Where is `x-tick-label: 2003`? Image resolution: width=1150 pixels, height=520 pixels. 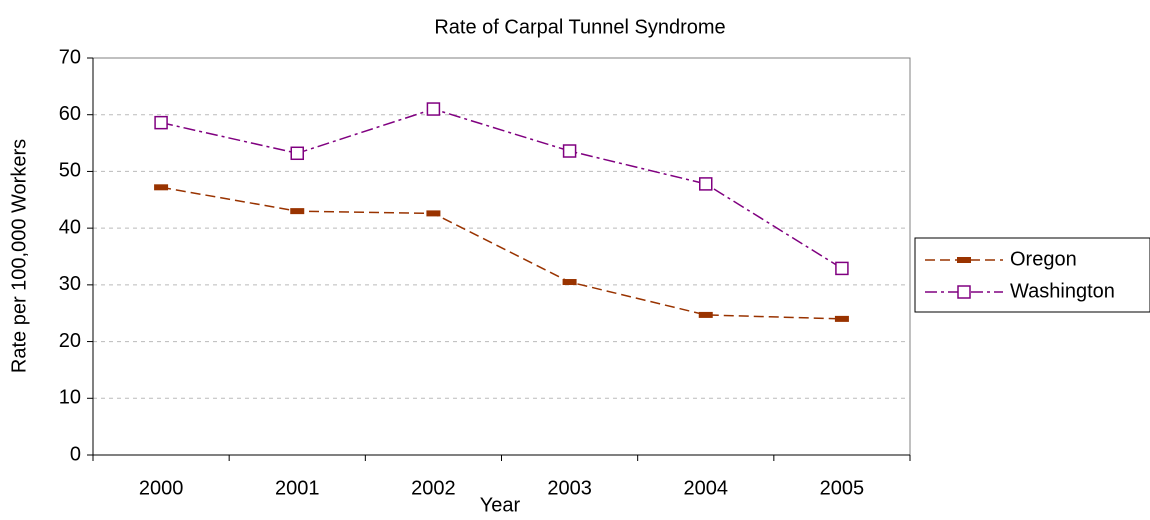 x-tick-label: 2003 is located at coordinates (569, 488).